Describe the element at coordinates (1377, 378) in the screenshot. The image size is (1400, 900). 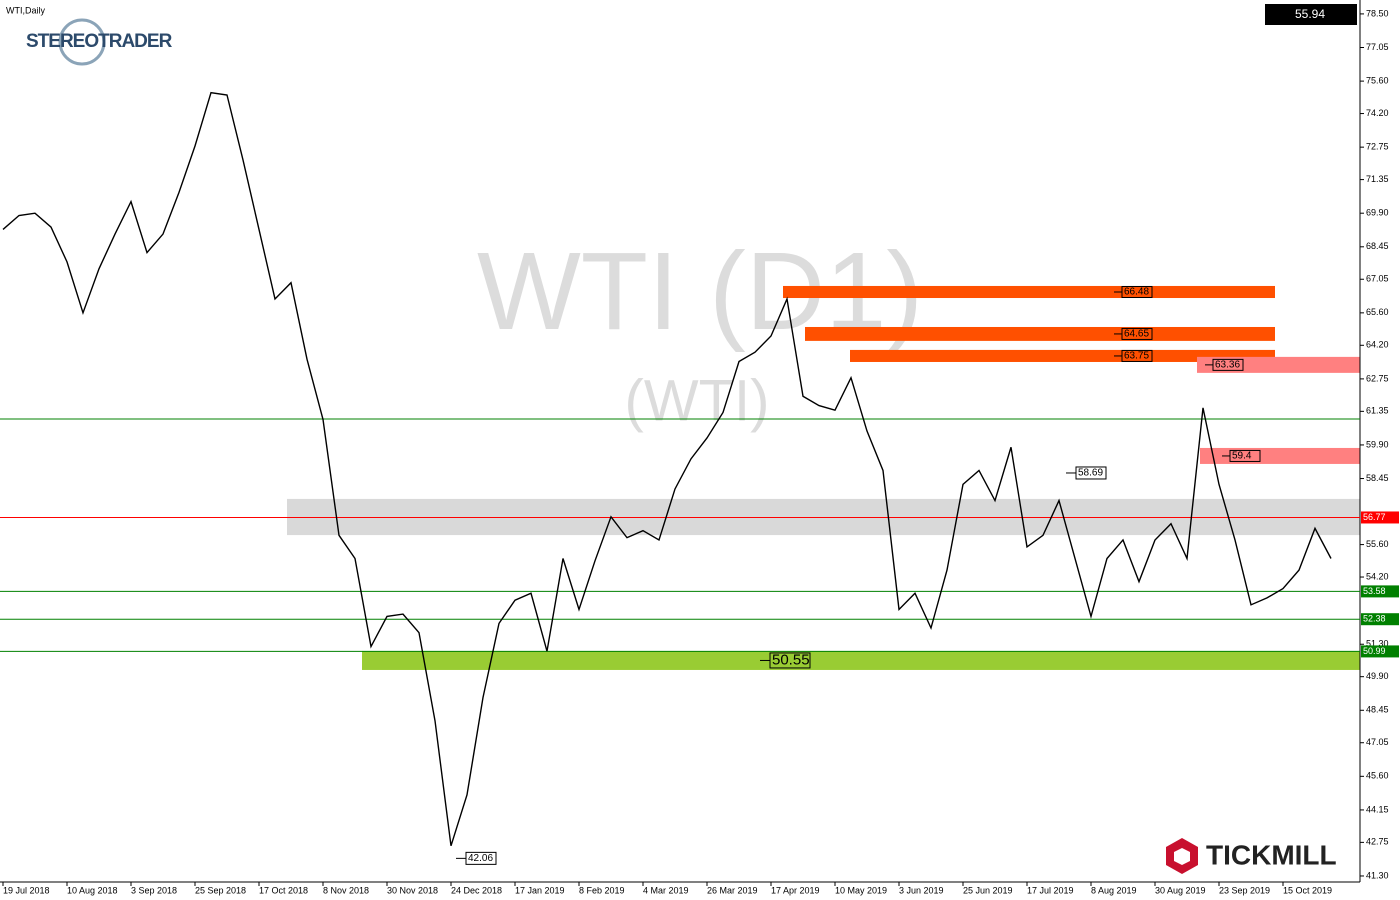
I see `y-tick-label: 62.75` at that location.